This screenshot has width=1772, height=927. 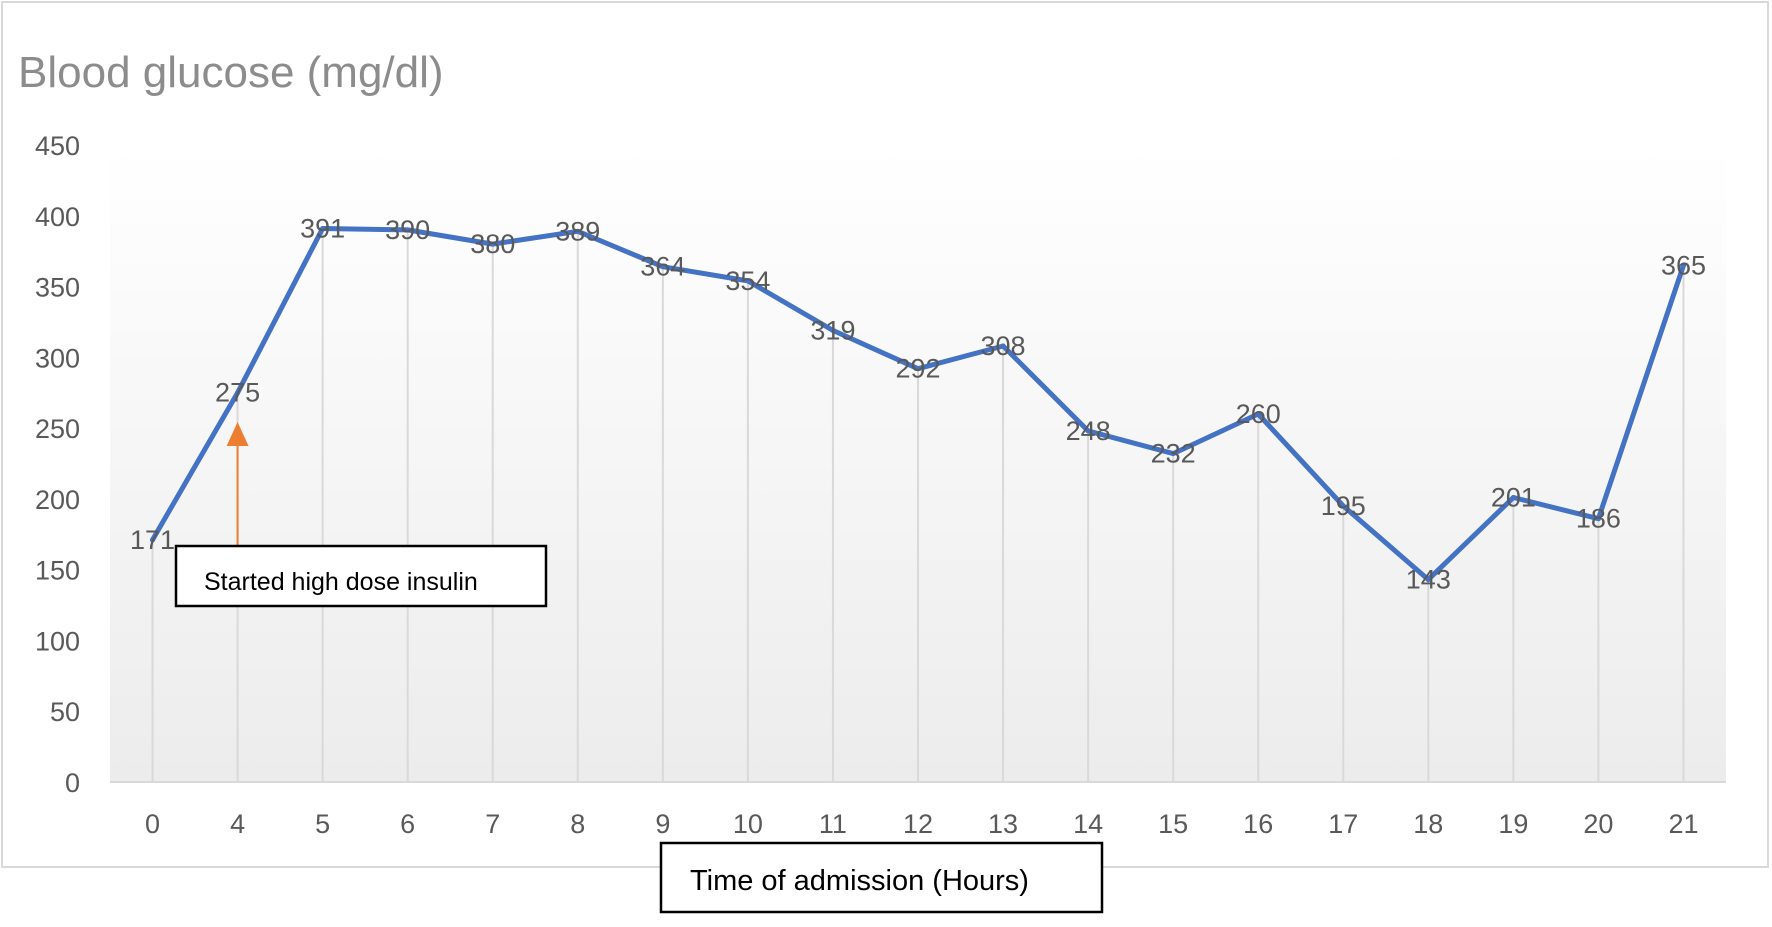 What do you see at coordinates (341, 582) in the screenshot?
I see `annotation-text: Started high dose insulin` at bounding box center [341, 582].